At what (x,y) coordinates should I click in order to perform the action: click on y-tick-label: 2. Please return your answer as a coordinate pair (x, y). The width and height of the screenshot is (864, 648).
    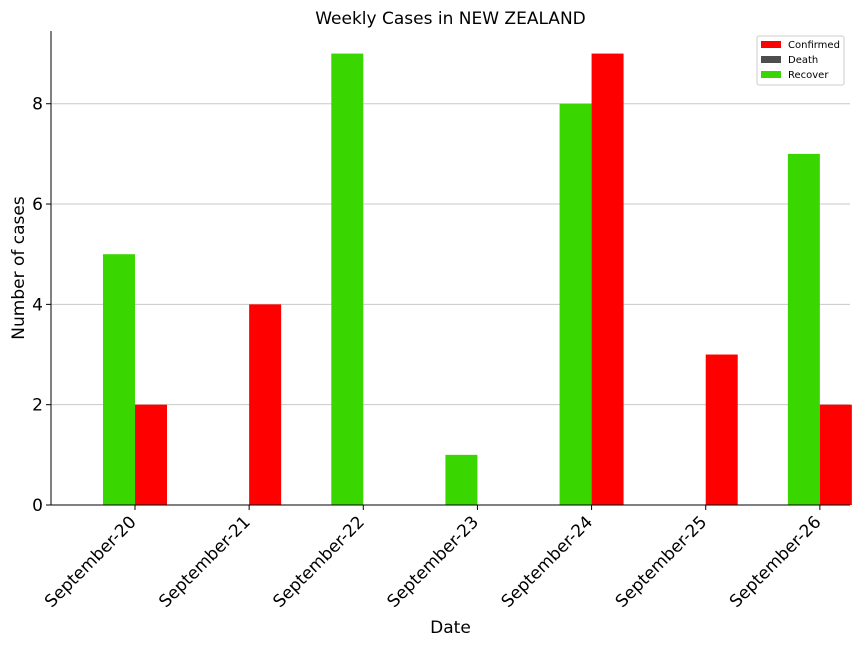
    Looking at the image, I should click on (37, 406).